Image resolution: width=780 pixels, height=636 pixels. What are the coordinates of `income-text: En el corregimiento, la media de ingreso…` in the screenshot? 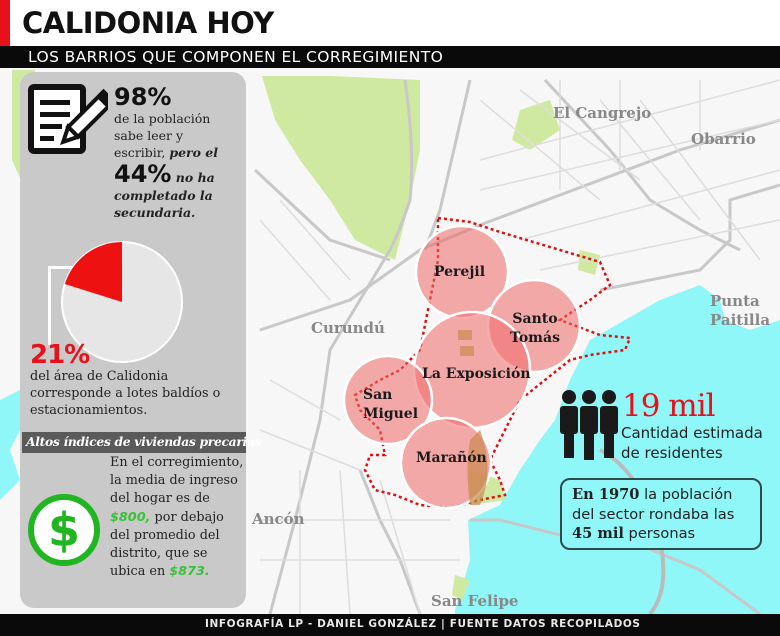 It's located at (177, 517).